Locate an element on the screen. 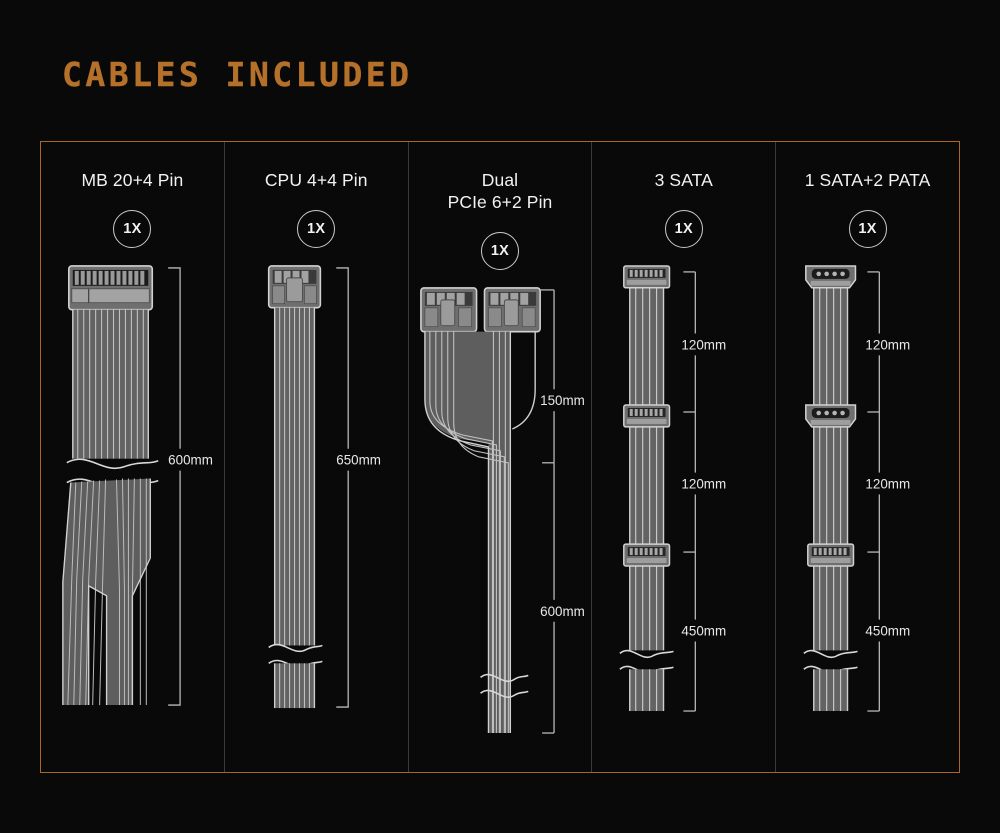 This screenshot has height=833, width=1000. dimension-label-150mm: 150mm is located at coordinates (562, 400).